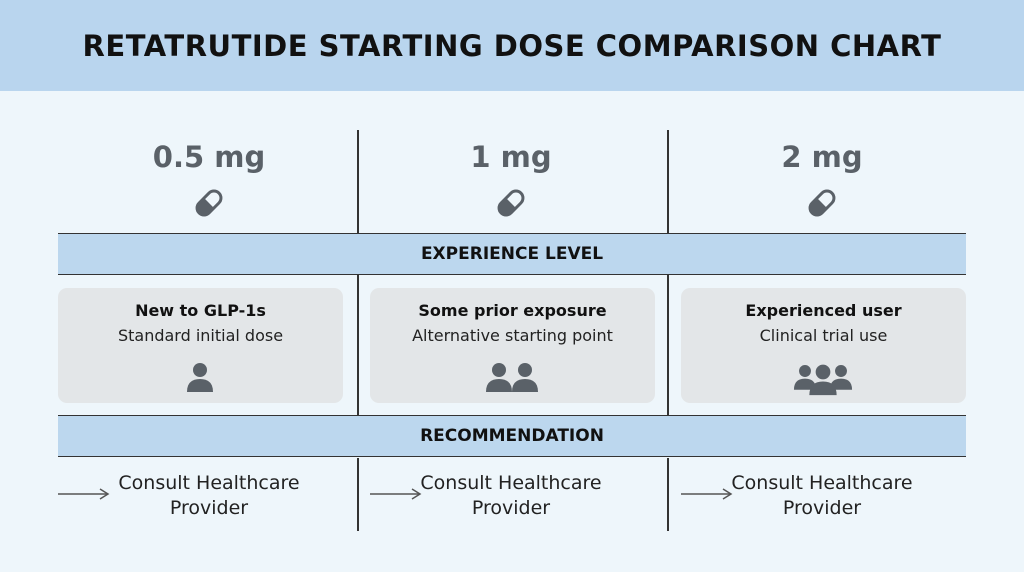  Describe the element at coordinates (823, 335) in the screenshot. I see `experience-desc: Clinical trial use` at that location.